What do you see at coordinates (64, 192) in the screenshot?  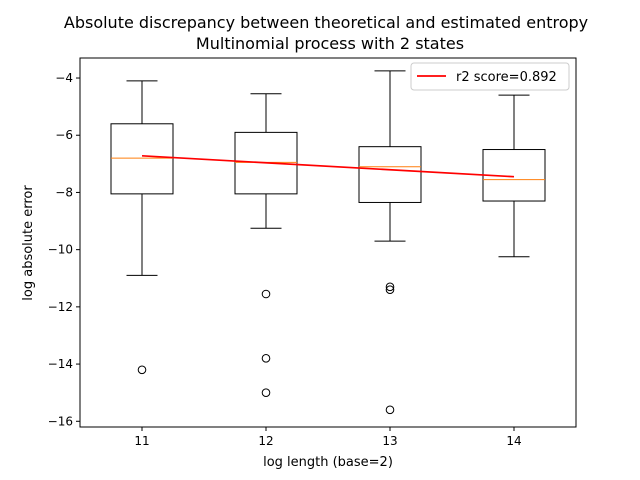 I see `y-tick-label: −8` at bounding box center [64, 192].